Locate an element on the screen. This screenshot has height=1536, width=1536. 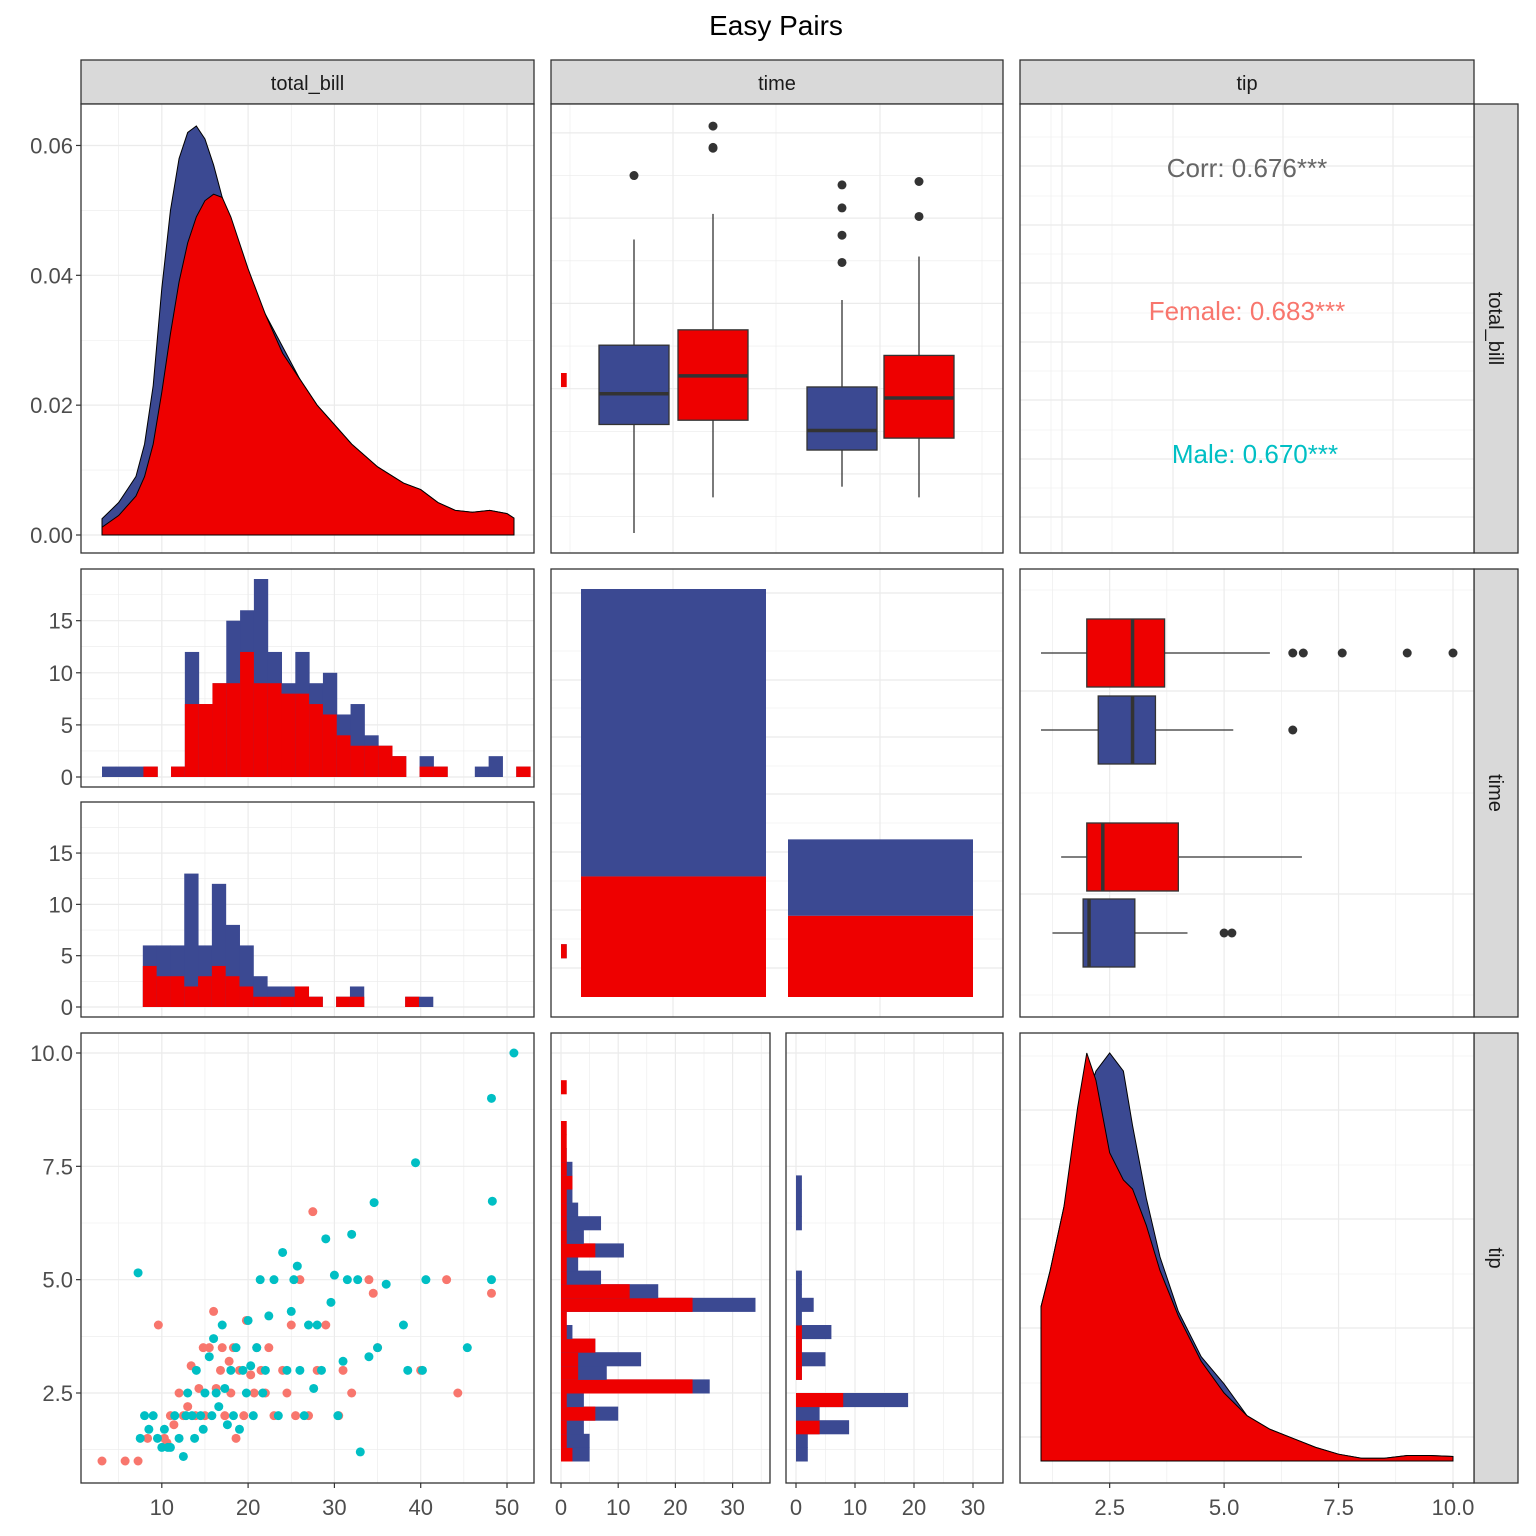
tip-hist-lunch-frame is located at coordinates (894, 1258).